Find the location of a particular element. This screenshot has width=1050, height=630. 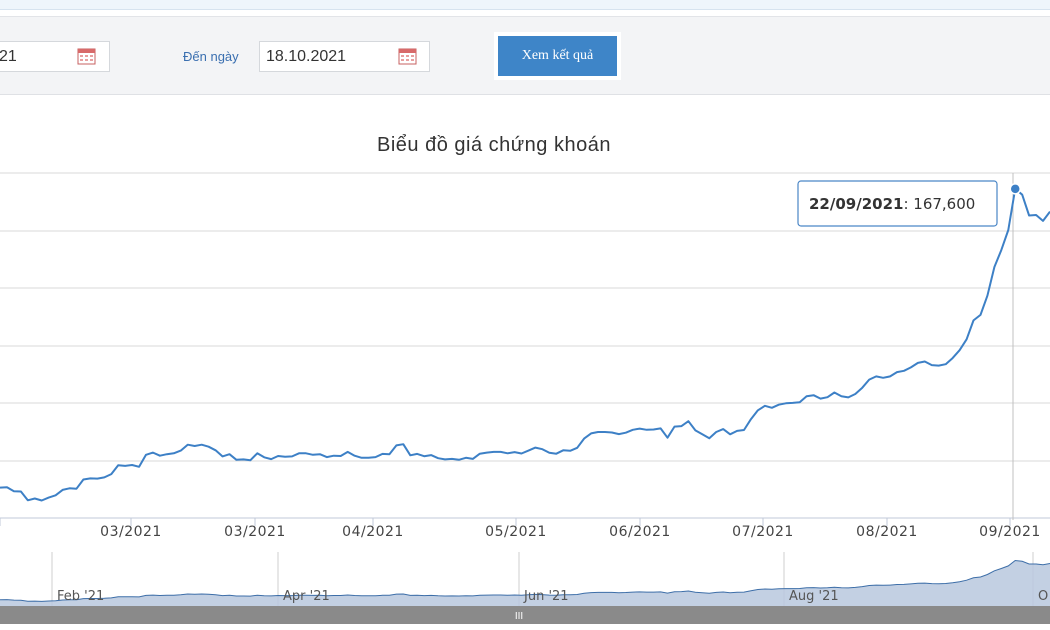

navigator-labels: Feb '21 Apr '21 Jun '21 Aug '21 O is located at coordinates (552, 596).